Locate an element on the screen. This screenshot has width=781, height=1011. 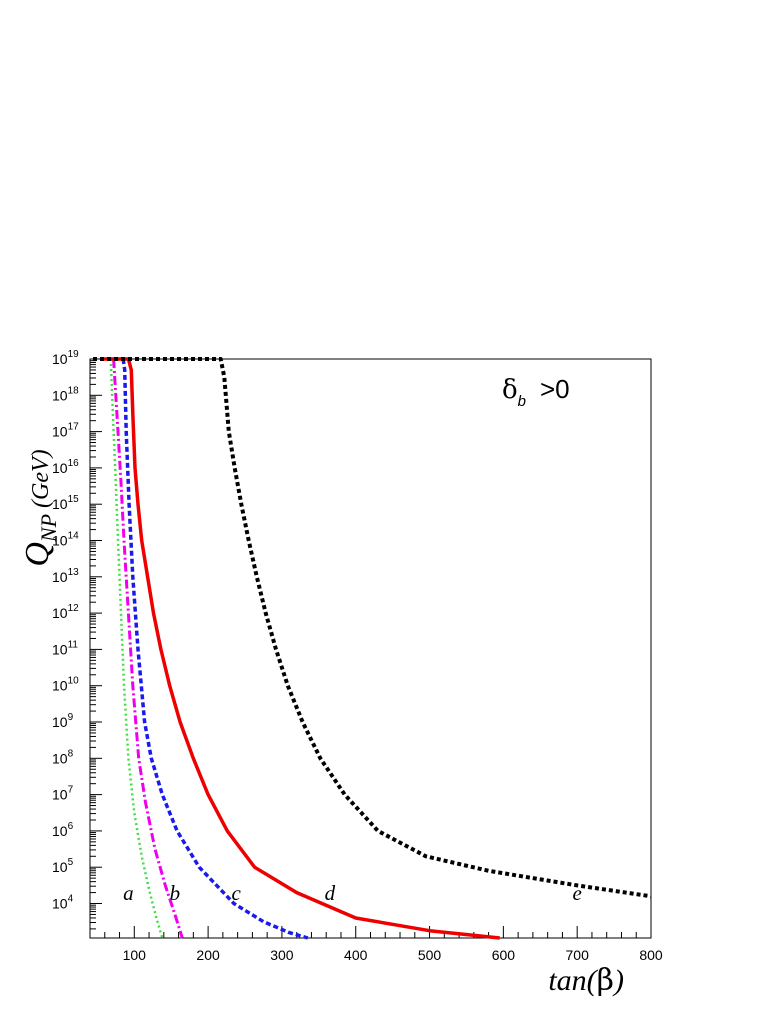
x-tick-label: 700 is located at coordinates (578, 955).